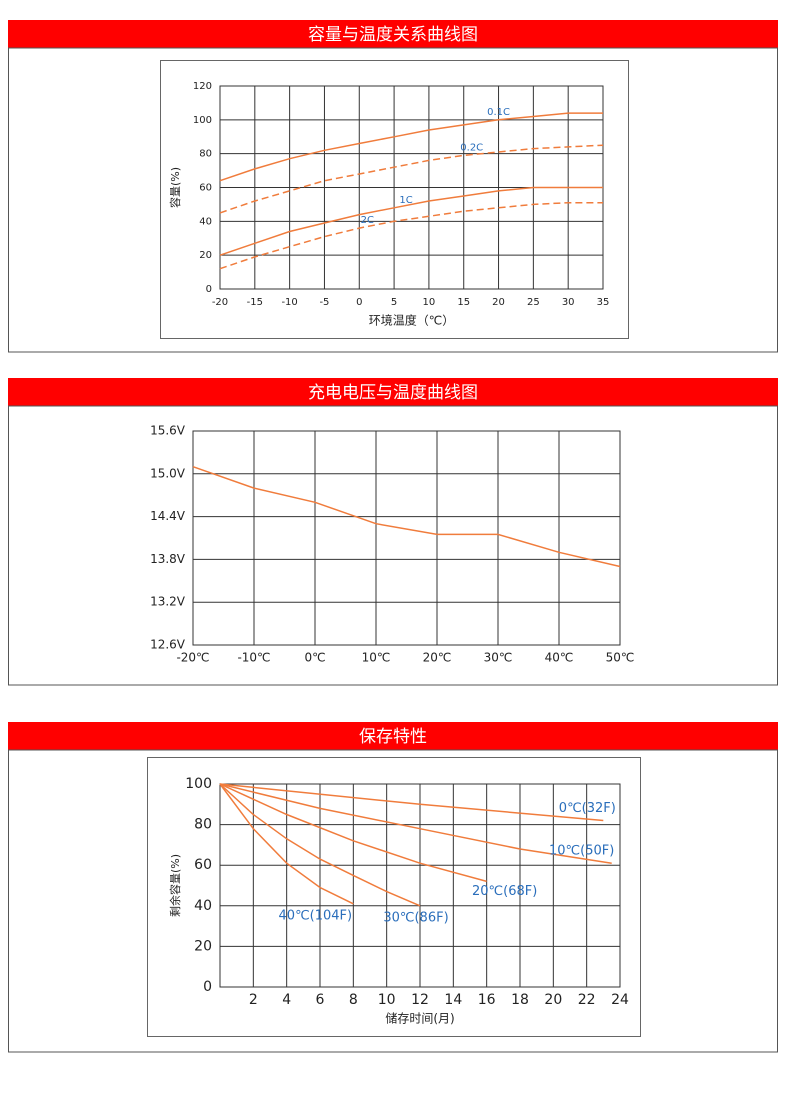 The image size is (790, 1098). I want to click on x-tick-label: 22, so click(587, 1000).